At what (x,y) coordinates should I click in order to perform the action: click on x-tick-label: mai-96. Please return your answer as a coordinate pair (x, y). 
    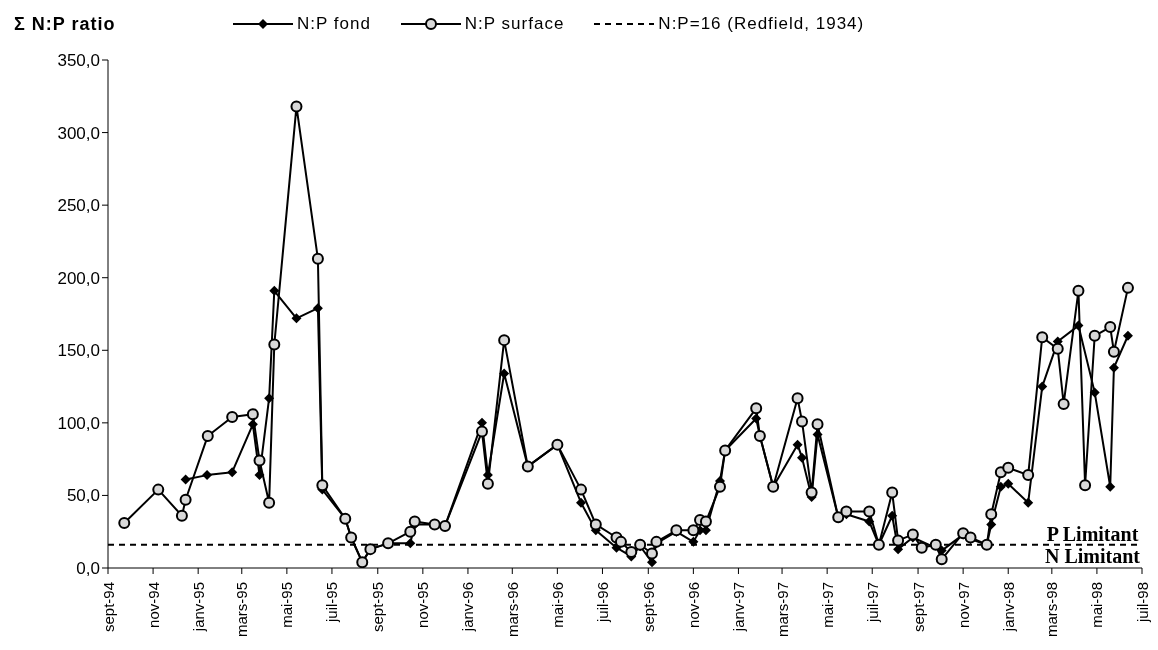
    Looking at the image, I should click on (557, 605).